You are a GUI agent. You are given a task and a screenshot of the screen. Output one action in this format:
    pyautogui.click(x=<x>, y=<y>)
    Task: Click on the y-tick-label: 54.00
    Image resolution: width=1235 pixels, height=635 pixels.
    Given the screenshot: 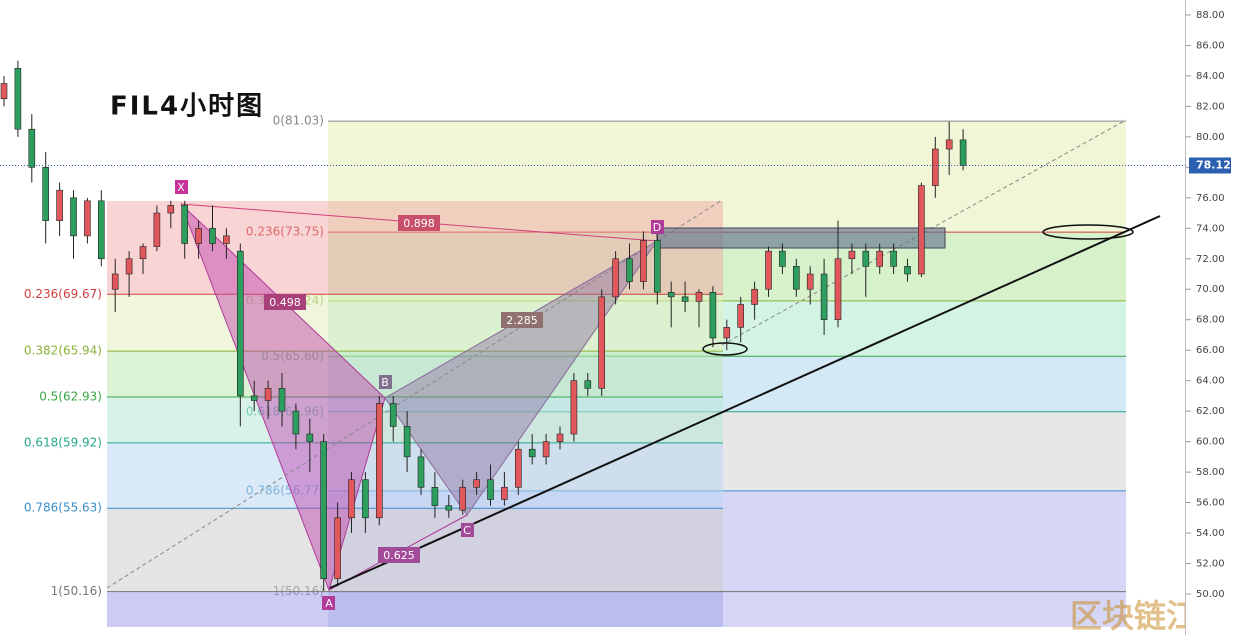 What is the action you would take?
    pyautogui.click(x=1210, y=533)
    